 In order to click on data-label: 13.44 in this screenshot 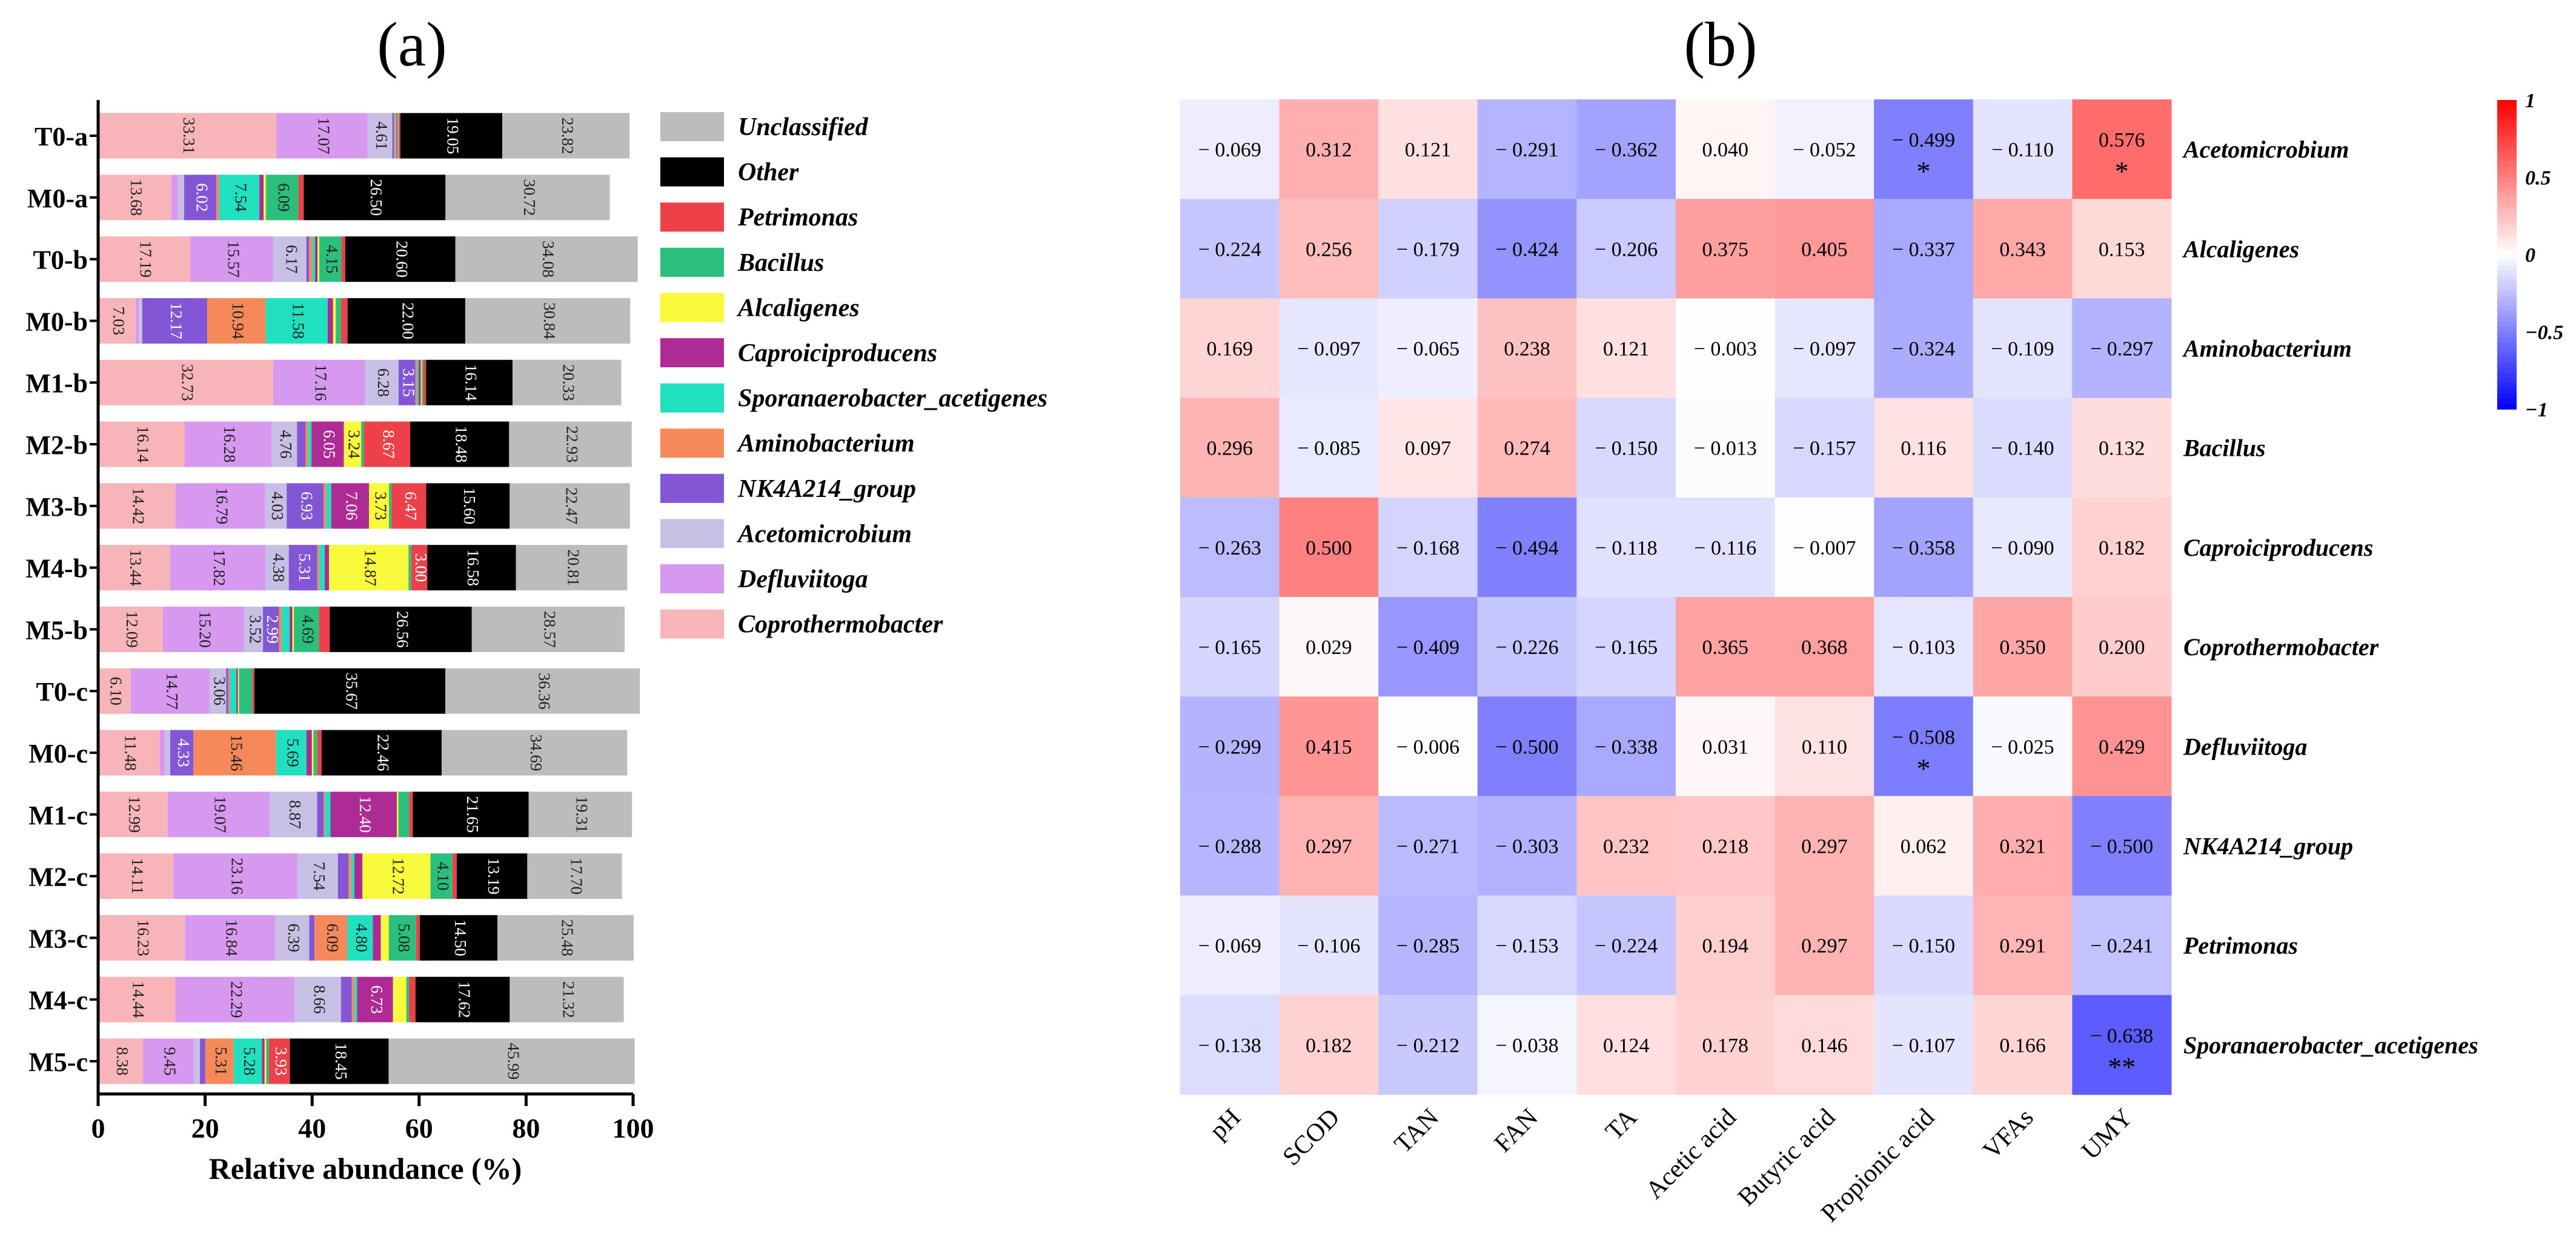, I will do `click(136, 567)`.